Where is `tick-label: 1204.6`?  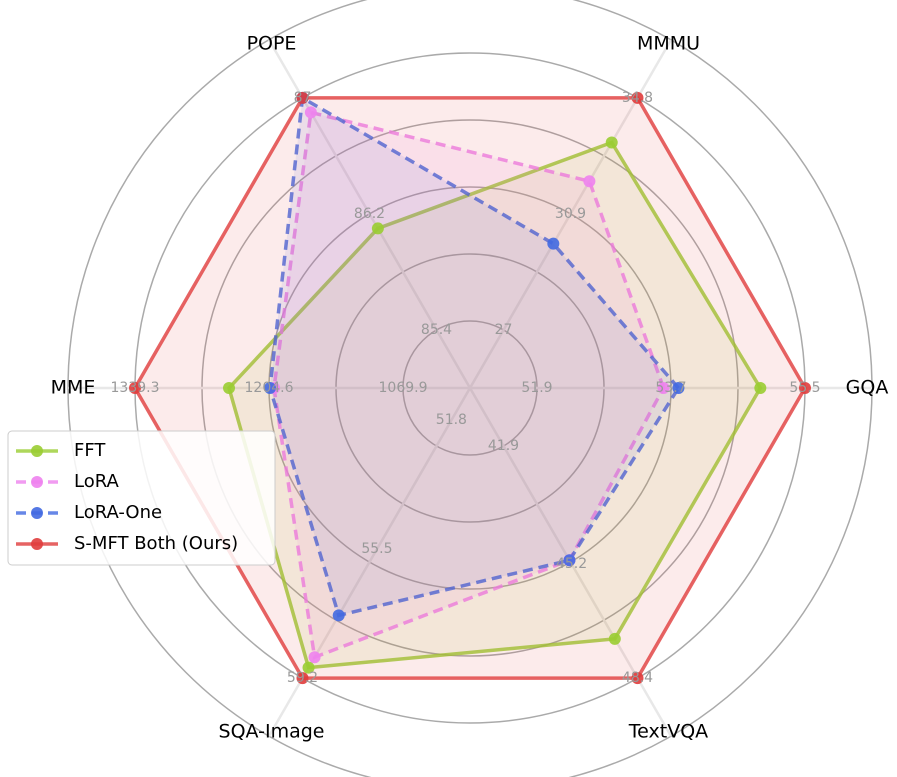 tick-label: 1204.6 is located at coordinates (269, 388).